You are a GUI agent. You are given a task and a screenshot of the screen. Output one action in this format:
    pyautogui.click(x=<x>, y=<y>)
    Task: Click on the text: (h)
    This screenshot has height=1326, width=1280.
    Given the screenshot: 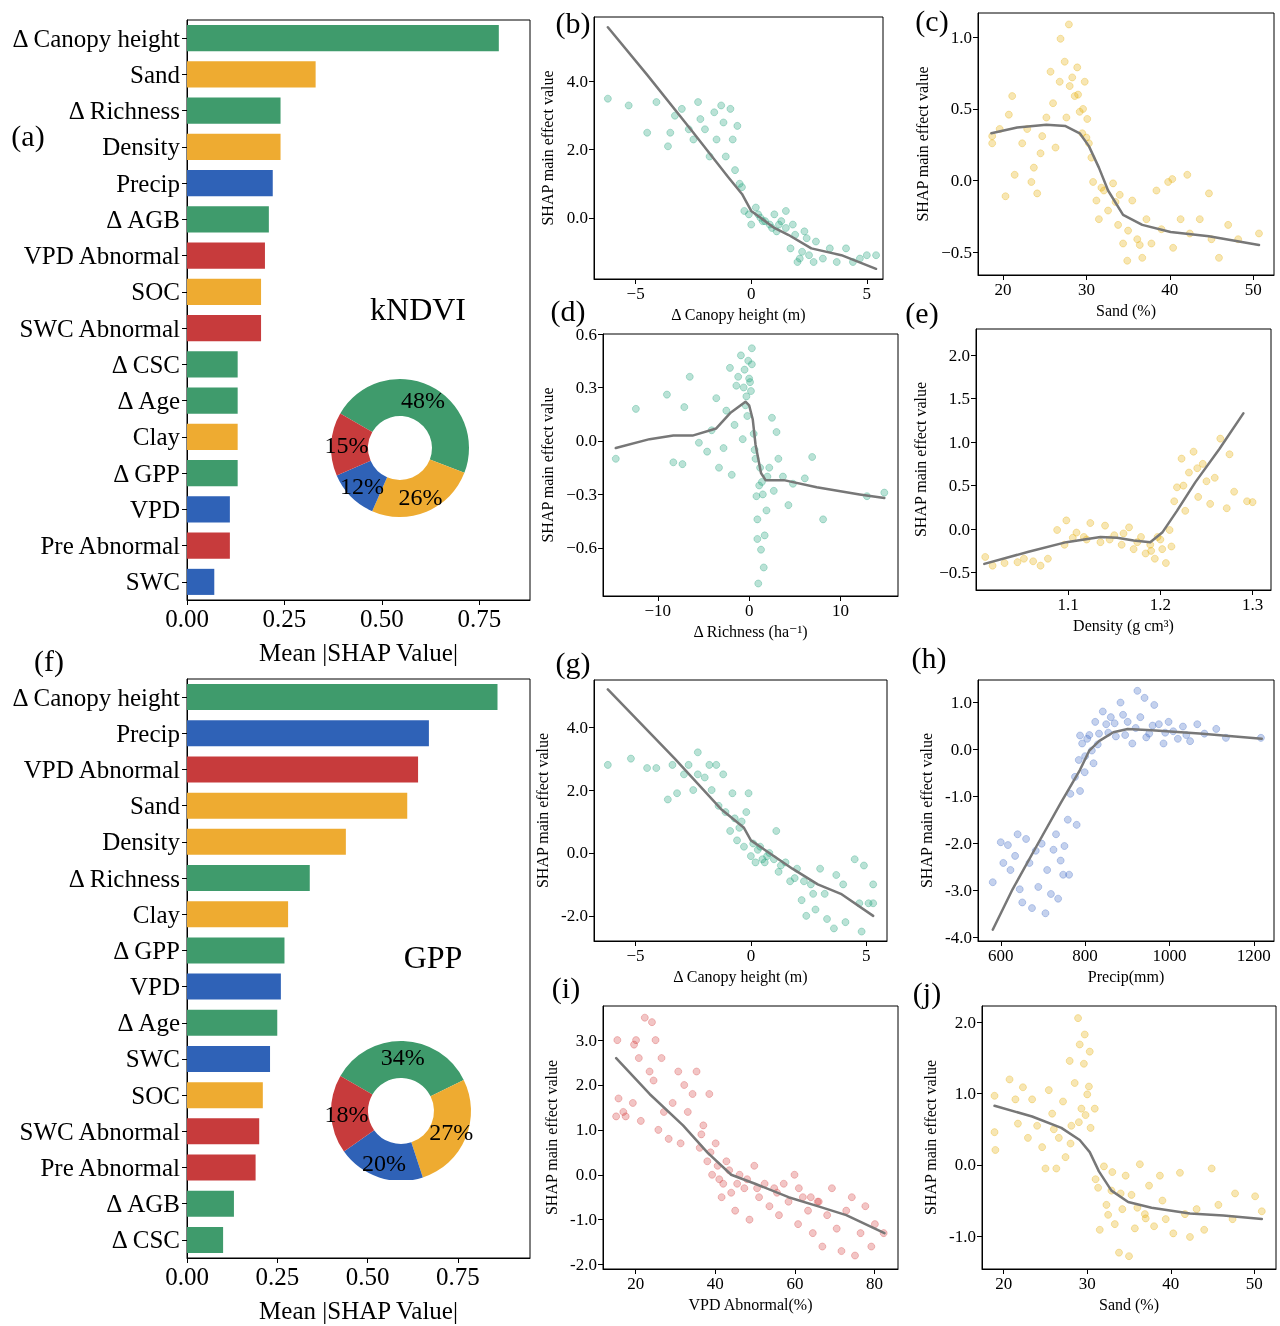 What is the action you would take?
    pyautogui.click(x=929, y=657)
    